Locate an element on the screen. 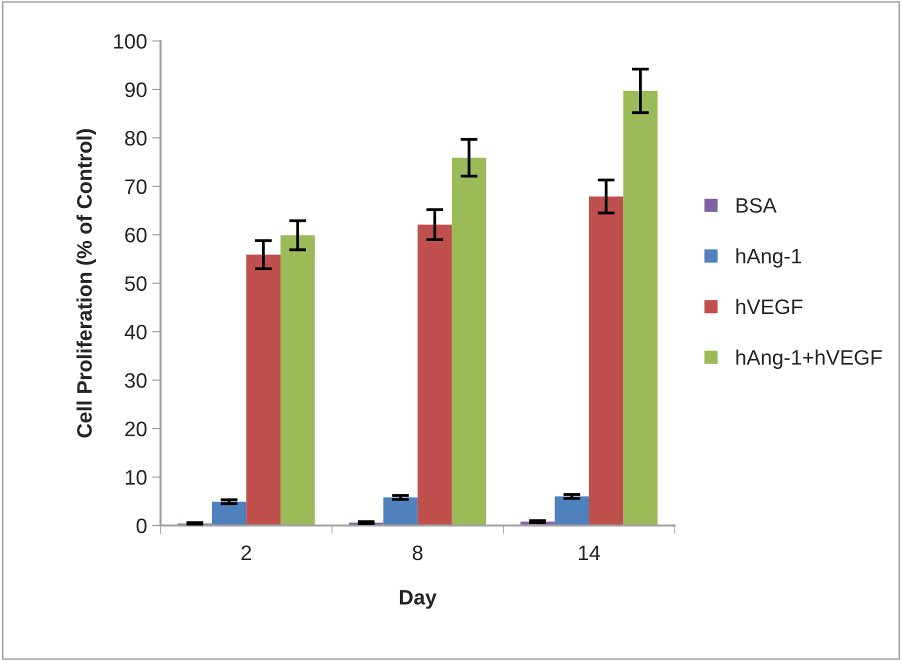 The width and height of the screenshot is (902, 661). x-tick-label: 14 is located at coordinates (589, 553).